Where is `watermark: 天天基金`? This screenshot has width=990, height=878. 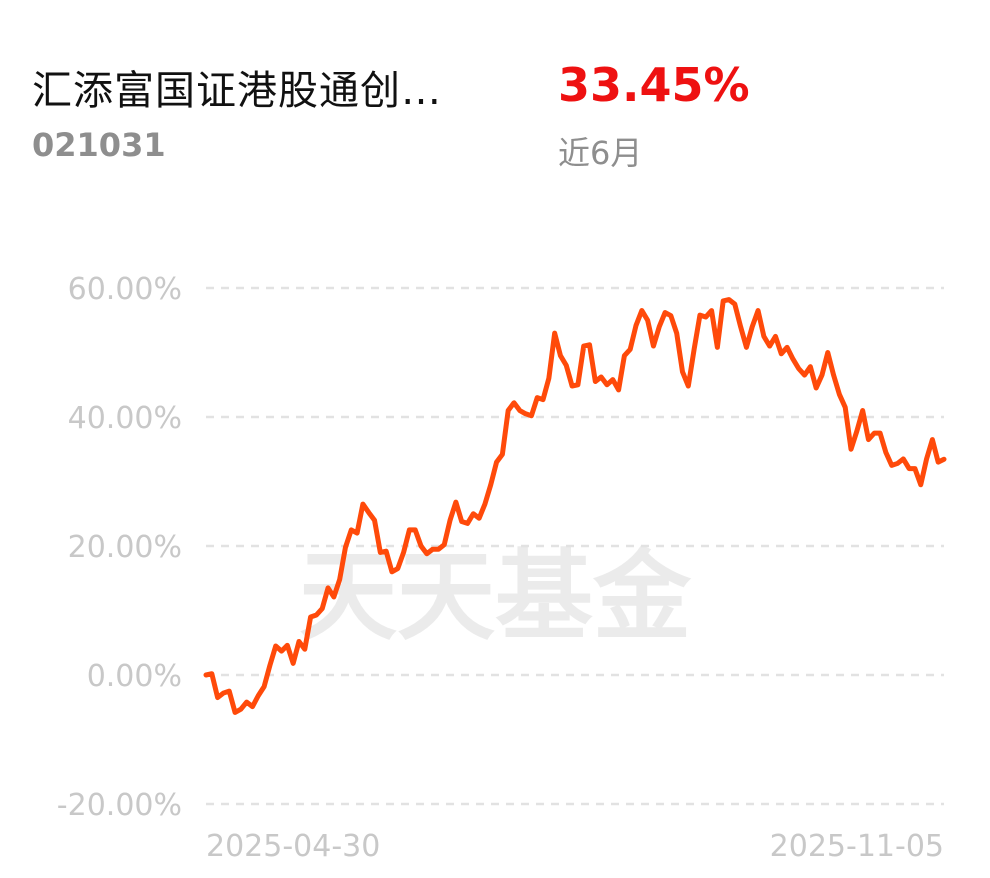
watermark: 天天基金 is located at coordinates (495, 597).